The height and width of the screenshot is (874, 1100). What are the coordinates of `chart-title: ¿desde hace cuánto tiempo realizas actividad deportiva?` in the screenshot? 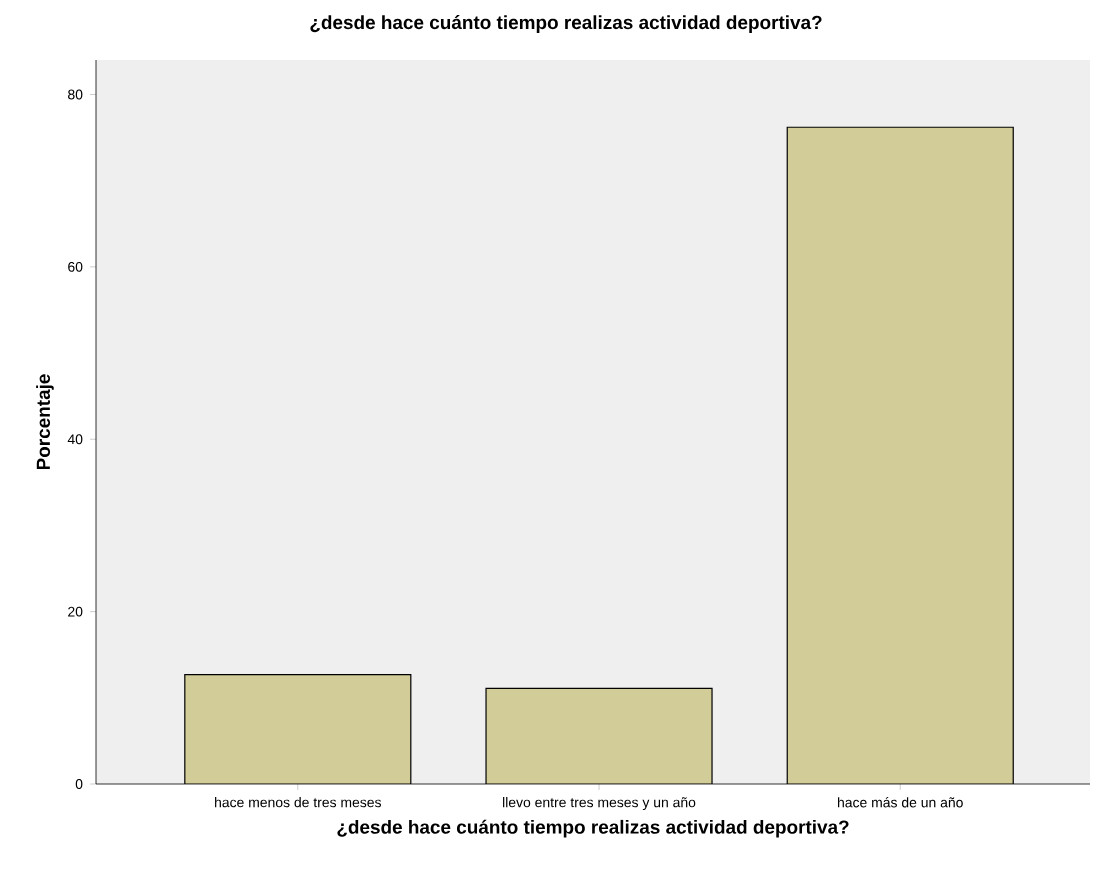 It's located at (566, 24).